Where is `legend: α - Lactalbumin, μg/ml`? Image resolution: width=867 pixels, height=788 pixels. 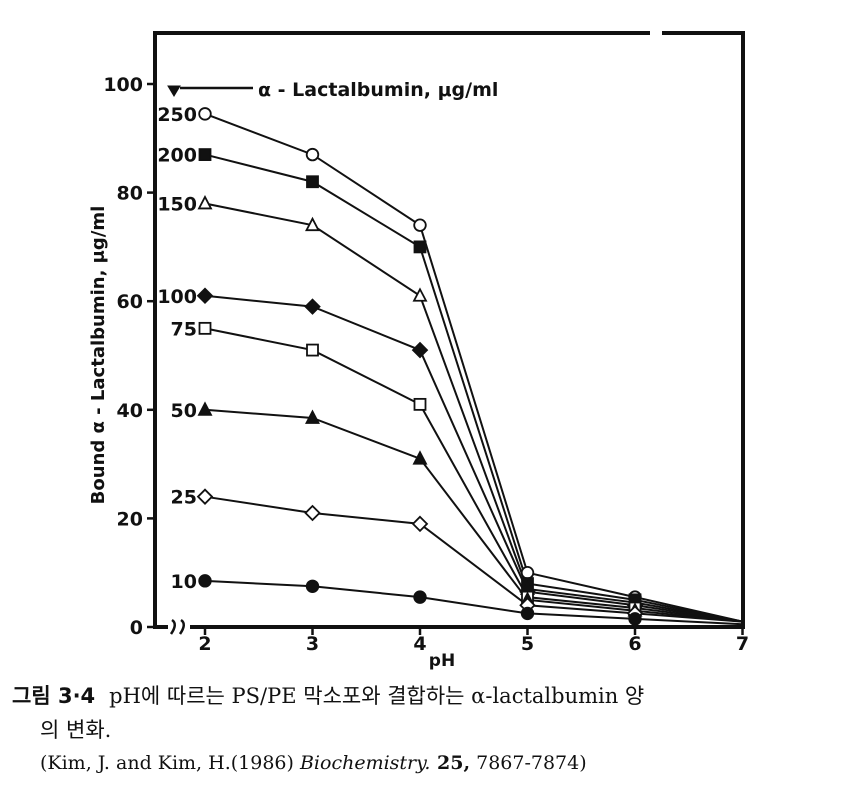 legend: α - Lactalbumin, μg/ml is located at coordinates (332, 90).